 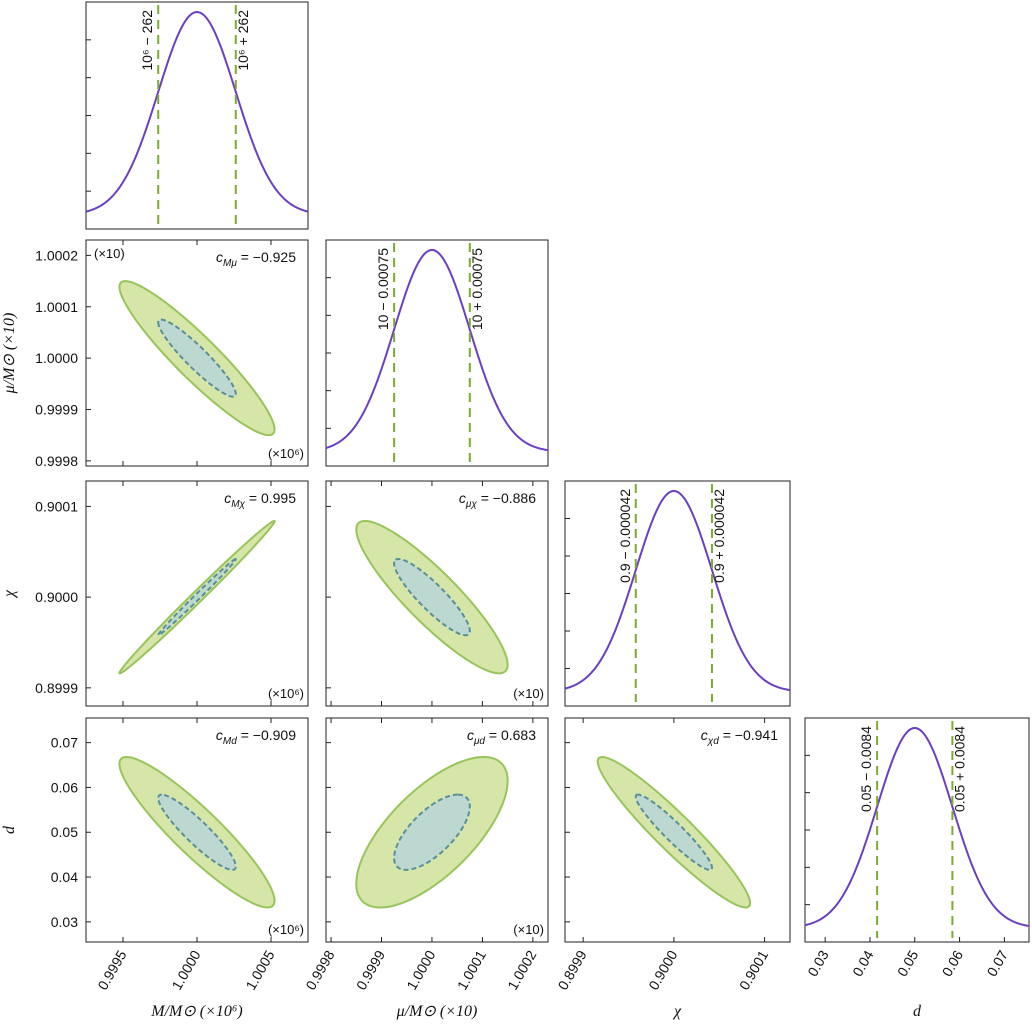 I want to click on x-tick-label: 0.9000, so click(x=662, y=969).